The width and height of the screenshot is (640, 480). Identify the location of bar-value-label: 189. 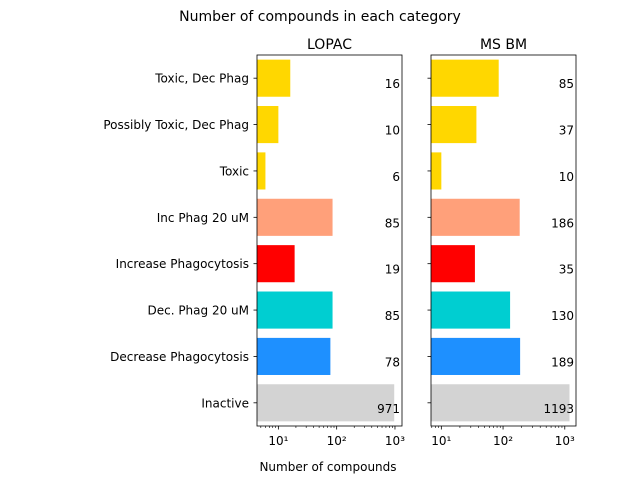
(562, 362).